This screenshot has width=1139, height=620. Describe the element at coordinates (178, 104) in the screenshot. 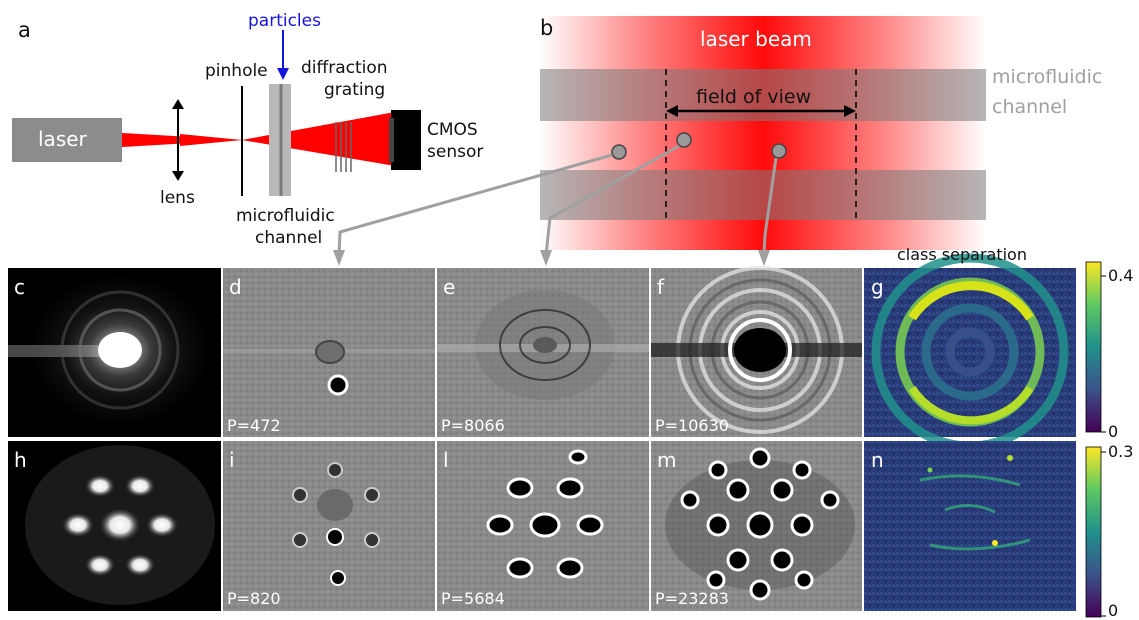

I see `lens-arrow-top` at that location.